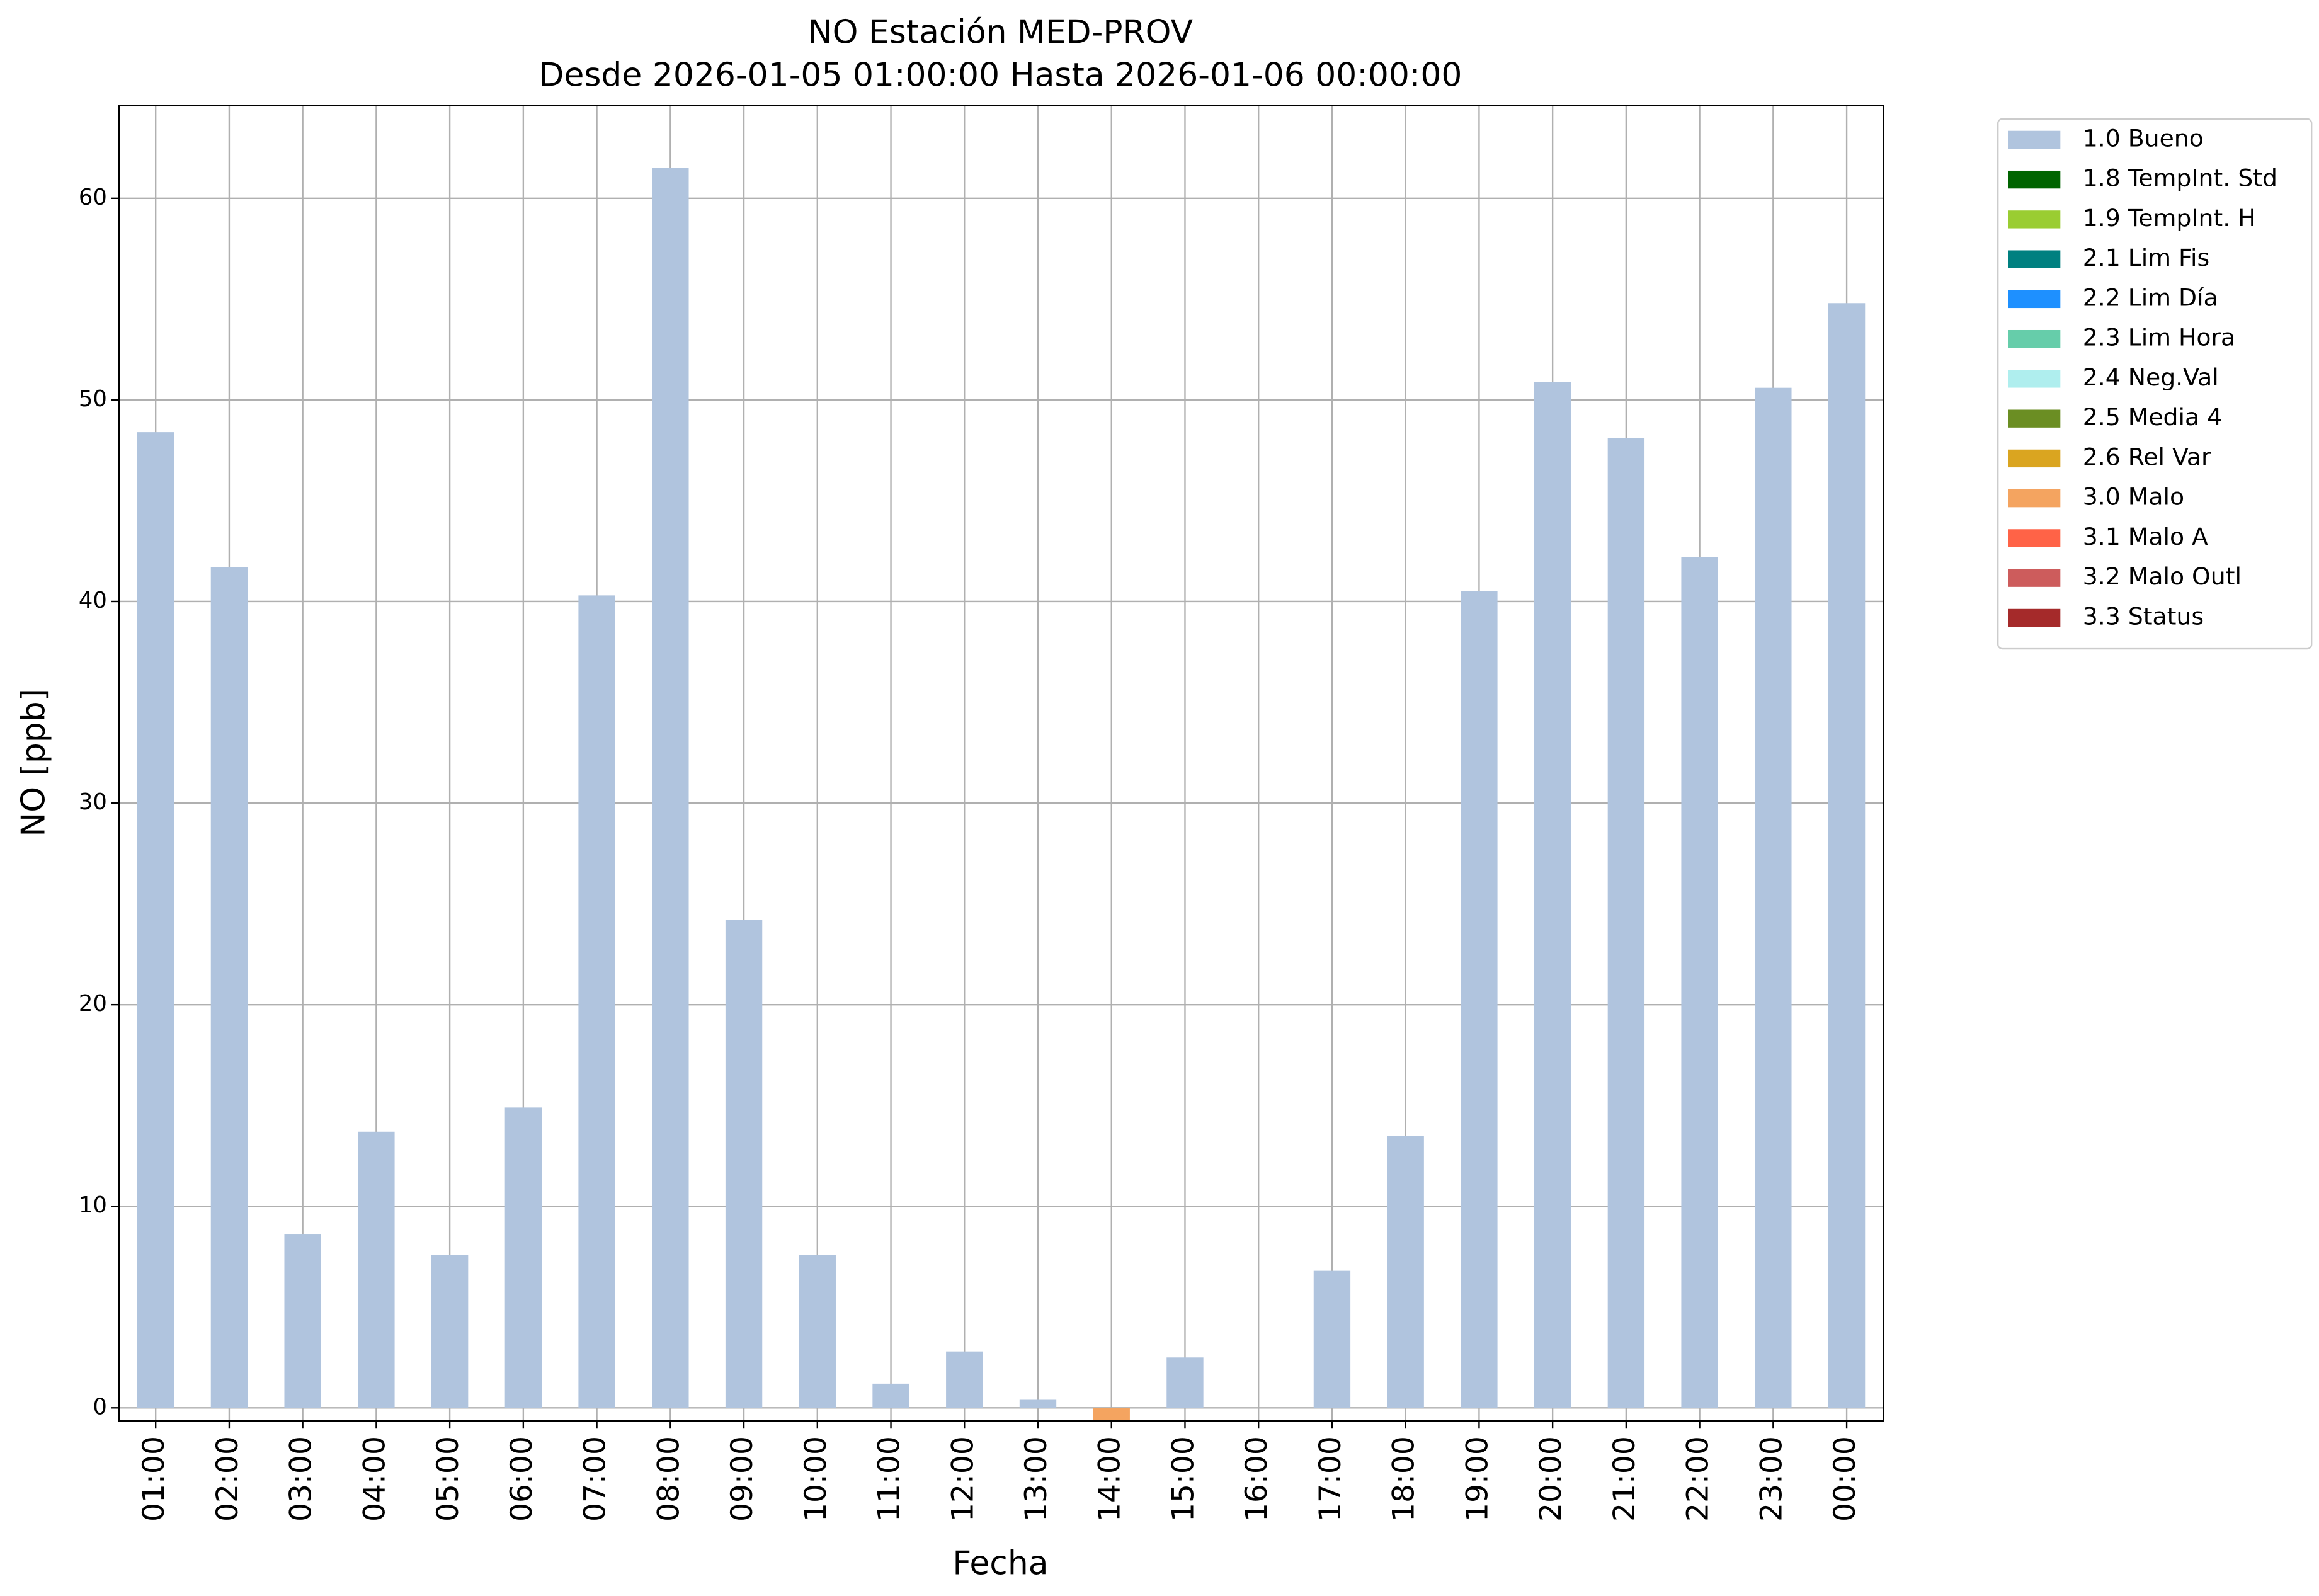 The width and height of the screenshot is (2319, 1596). I want to click on legend-label: 3.2 Malo Outl, so click(2162, 576).